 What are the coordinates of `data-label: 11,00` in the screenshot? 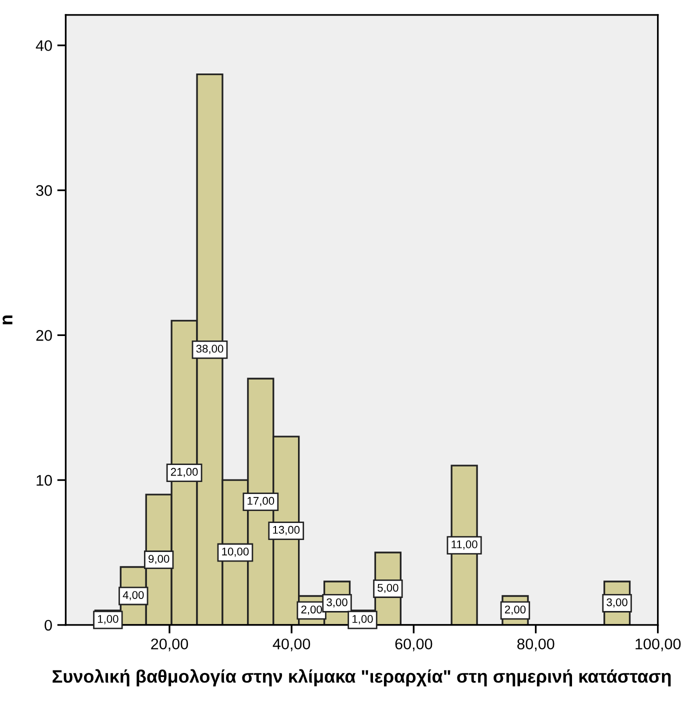 It's located at (465, 545).